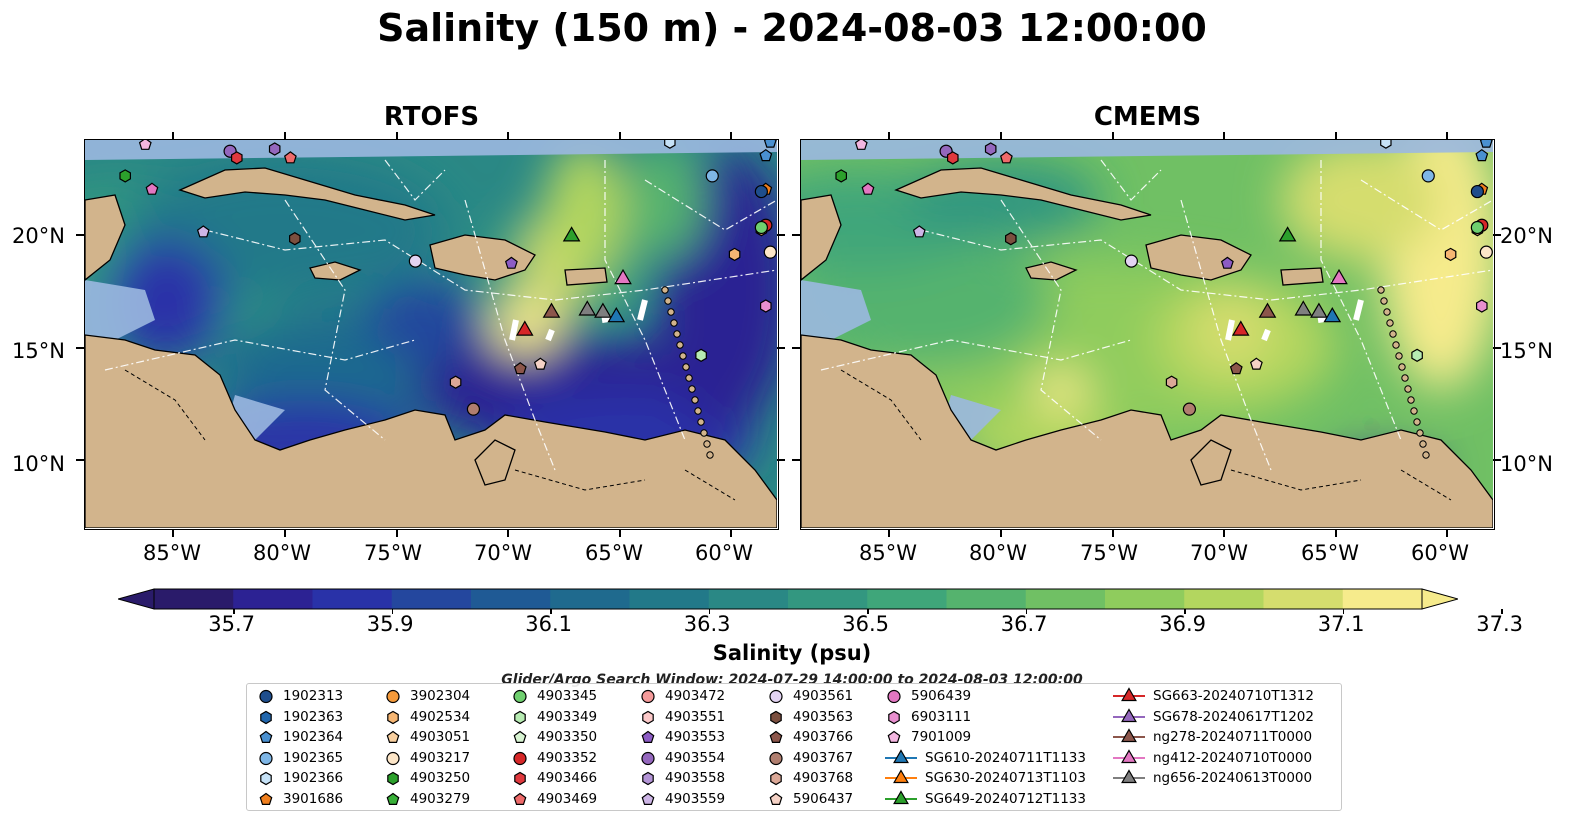  What do you see at coordinates (567, 798) in the screenshot?
I see `legend-label: 4903469` at bounding box center [567, 798].